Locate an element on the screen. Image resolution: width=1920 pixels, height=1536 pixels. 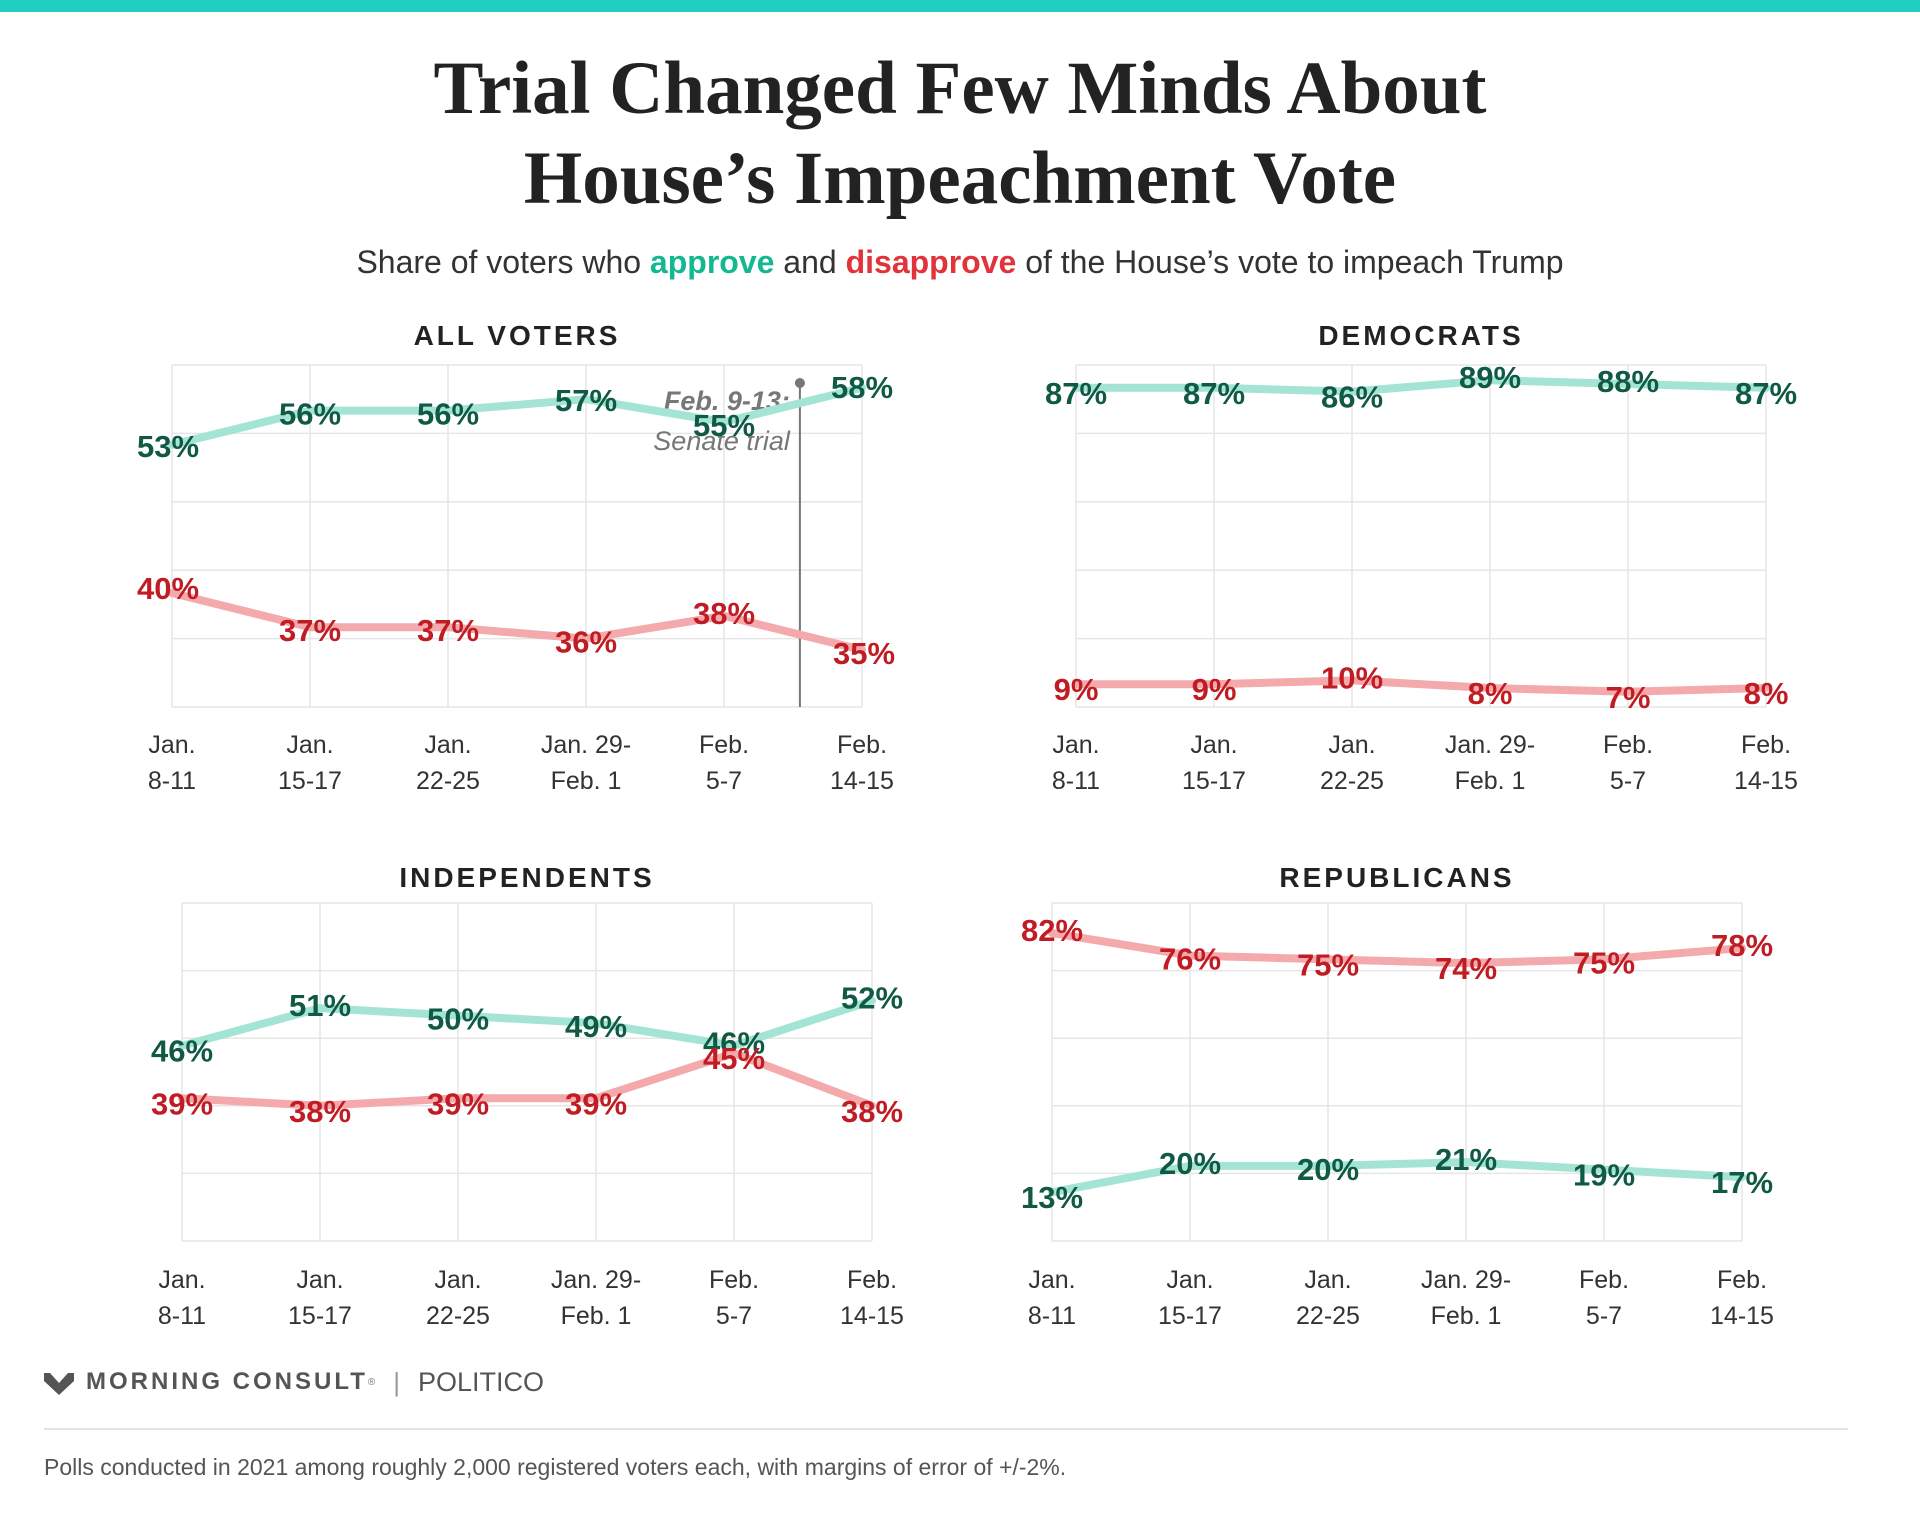
data-label-disapprove: 7% is located at coordinates (1628, 697).